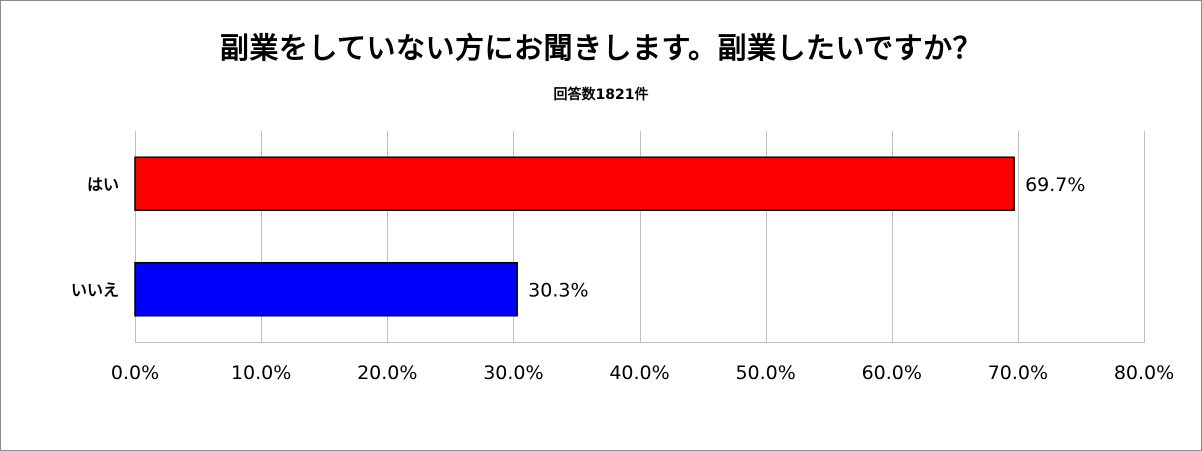 This screenshot has width=1202, height=451. I want to click on x-tick-label: 10.0%, so click(261, 373).